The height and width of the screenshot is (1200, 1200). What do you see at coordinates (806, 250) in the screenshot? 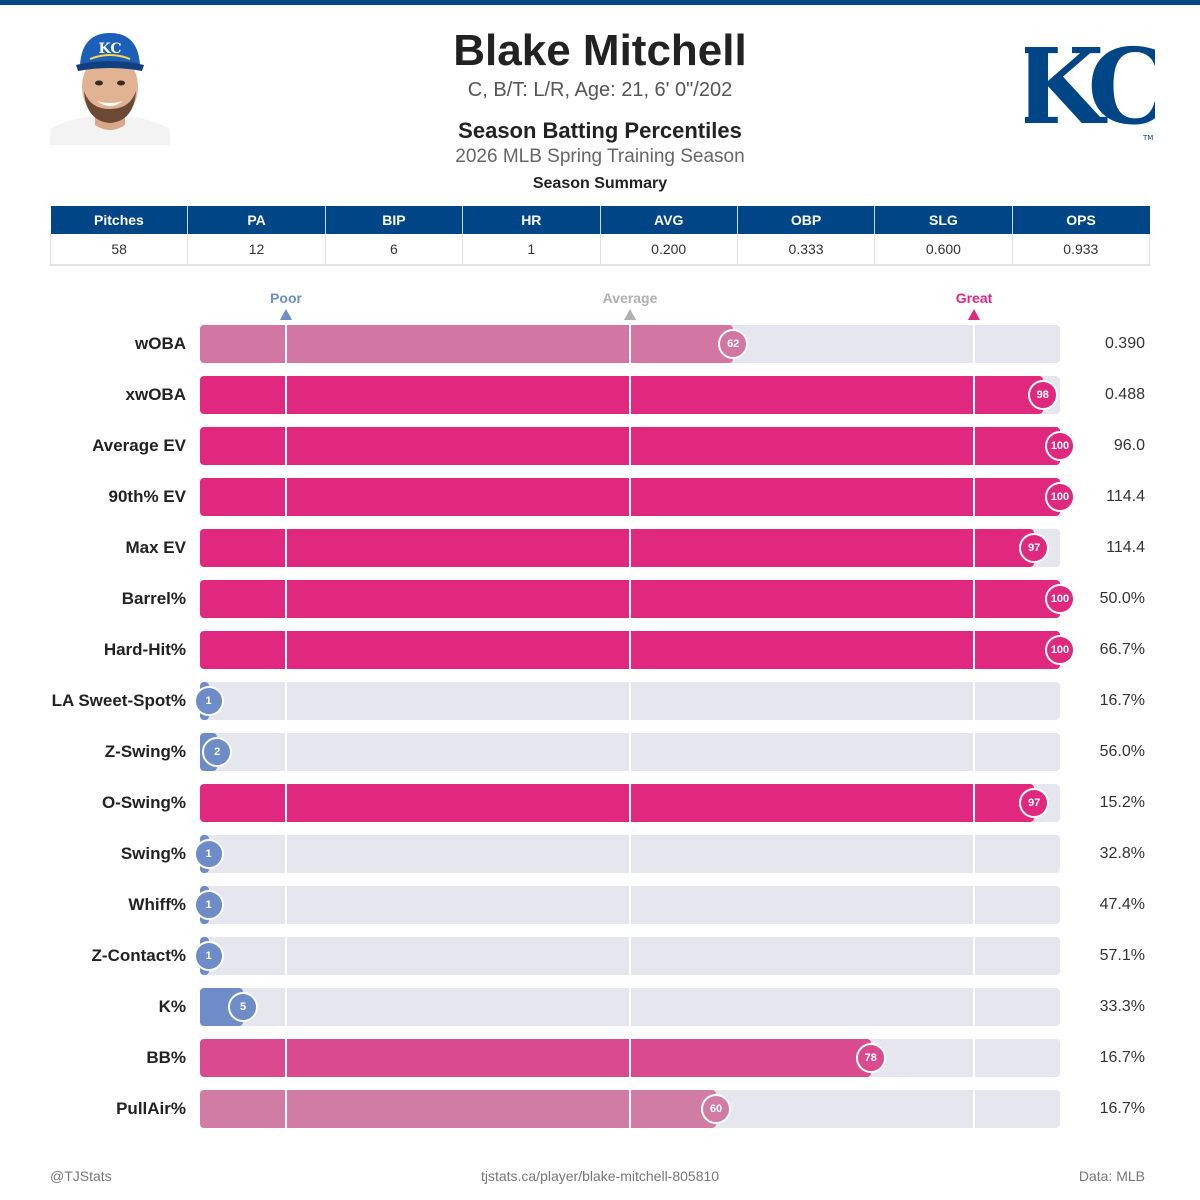
I see `summary-cell: 0.333` at bounding box center [806, 250].